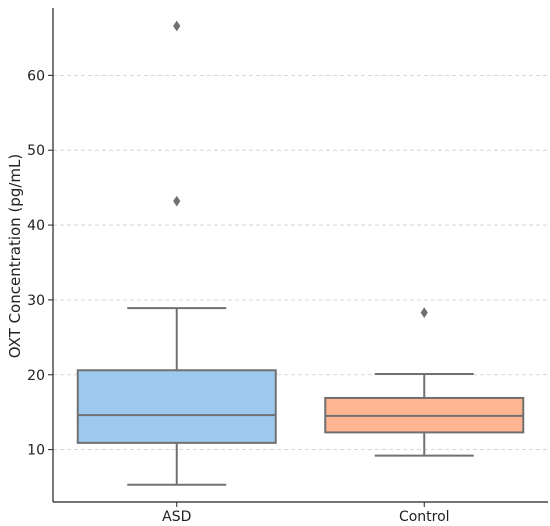 This screenshot has width=550, height=526. What do you see at coordinates (424, 517) in the screenshot?
I see `x-tick-label-control: Control` at bounding box center [424, 517].